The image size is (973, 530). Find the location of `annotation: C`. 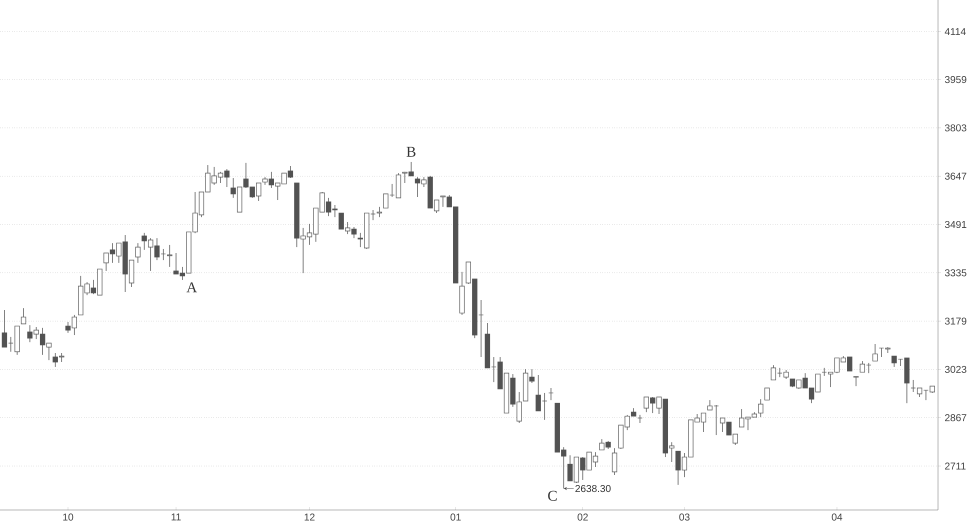

annotation: C is located at coordinates (552, 495).